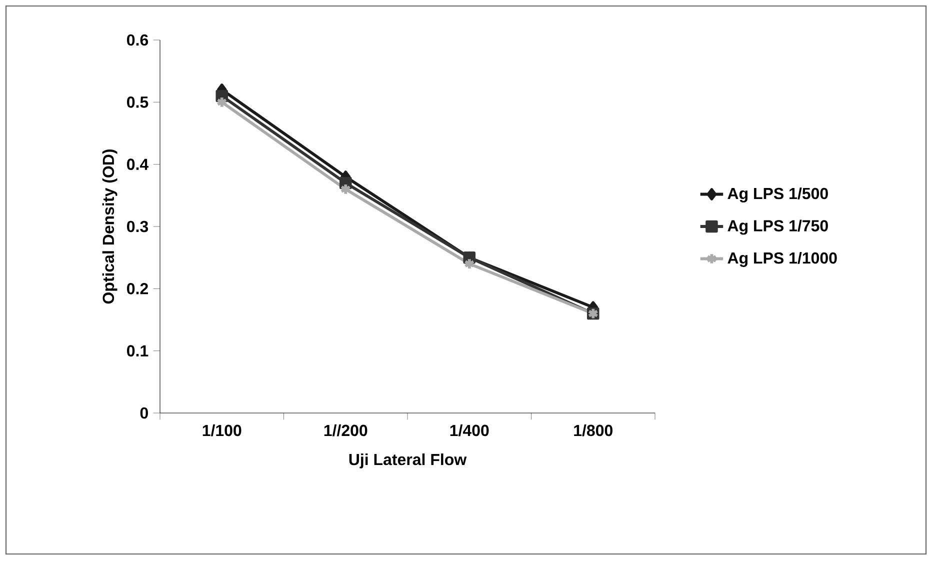  I want to click on y-tick-label: 0.6, so click(137, 40).